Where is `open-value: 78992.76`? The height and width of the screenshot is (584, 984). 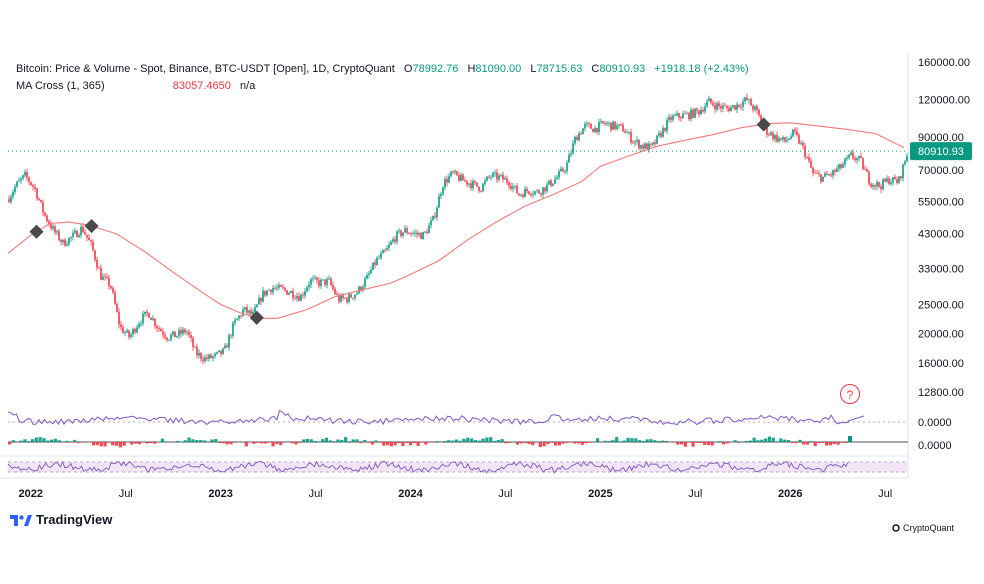
open-value: 78992.76 is located at coordinates (435, 69).